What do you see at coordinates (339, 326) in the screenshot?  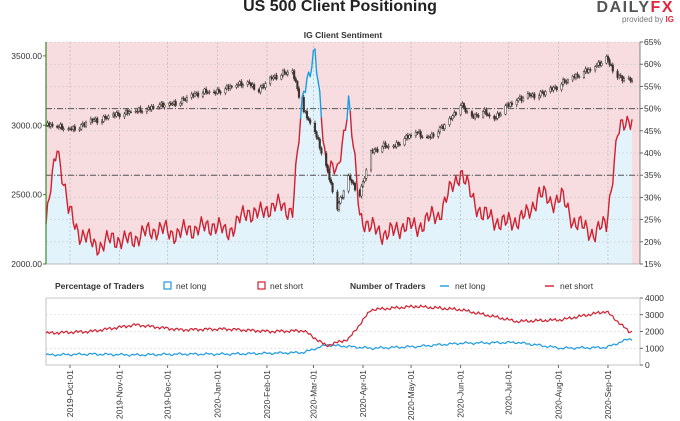 I see `trader-count-short-line` at bounding box center [339, 326].